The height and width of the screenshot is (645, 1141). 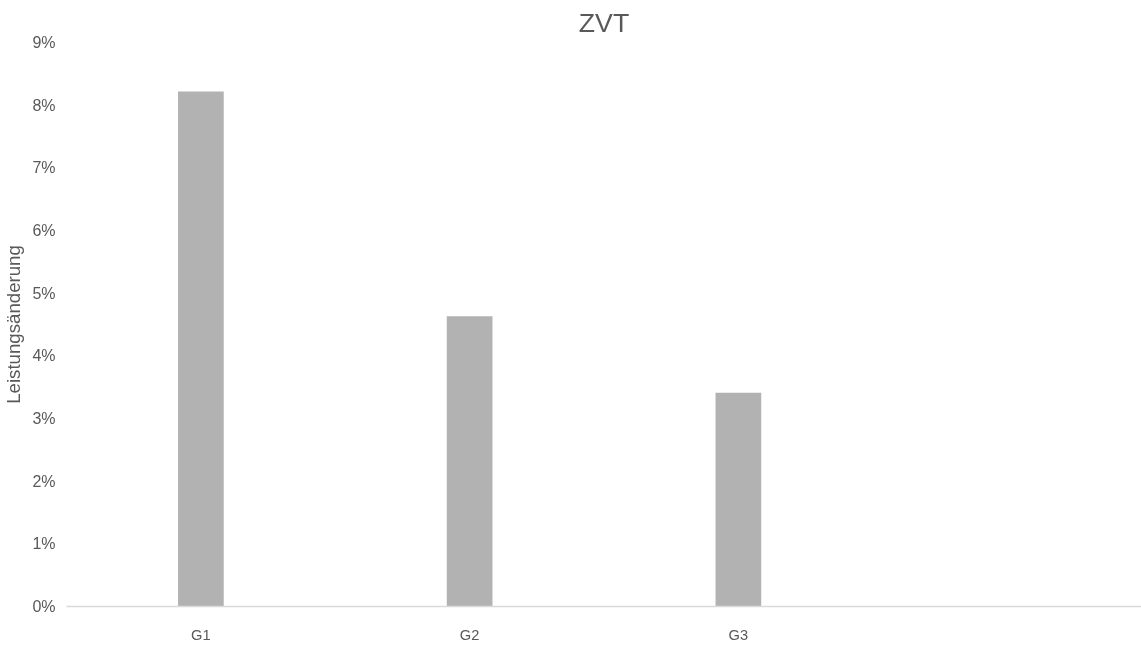 I want to click on y-tick-label: 2%, so click(x=44, y=481).